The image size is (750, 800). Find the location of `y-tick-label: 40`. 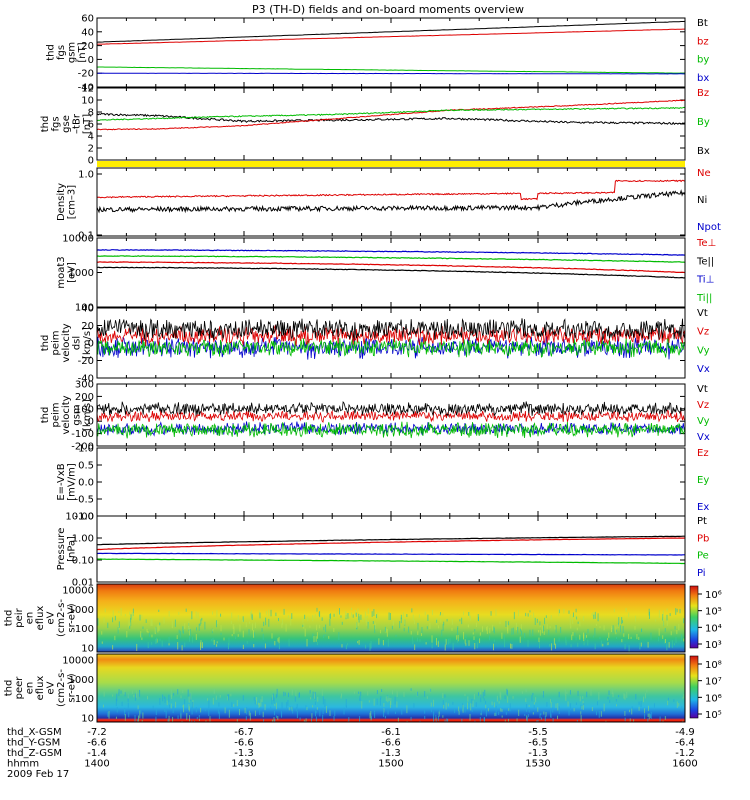

y-tick-label: 40 is located at coordinates (87, 309).